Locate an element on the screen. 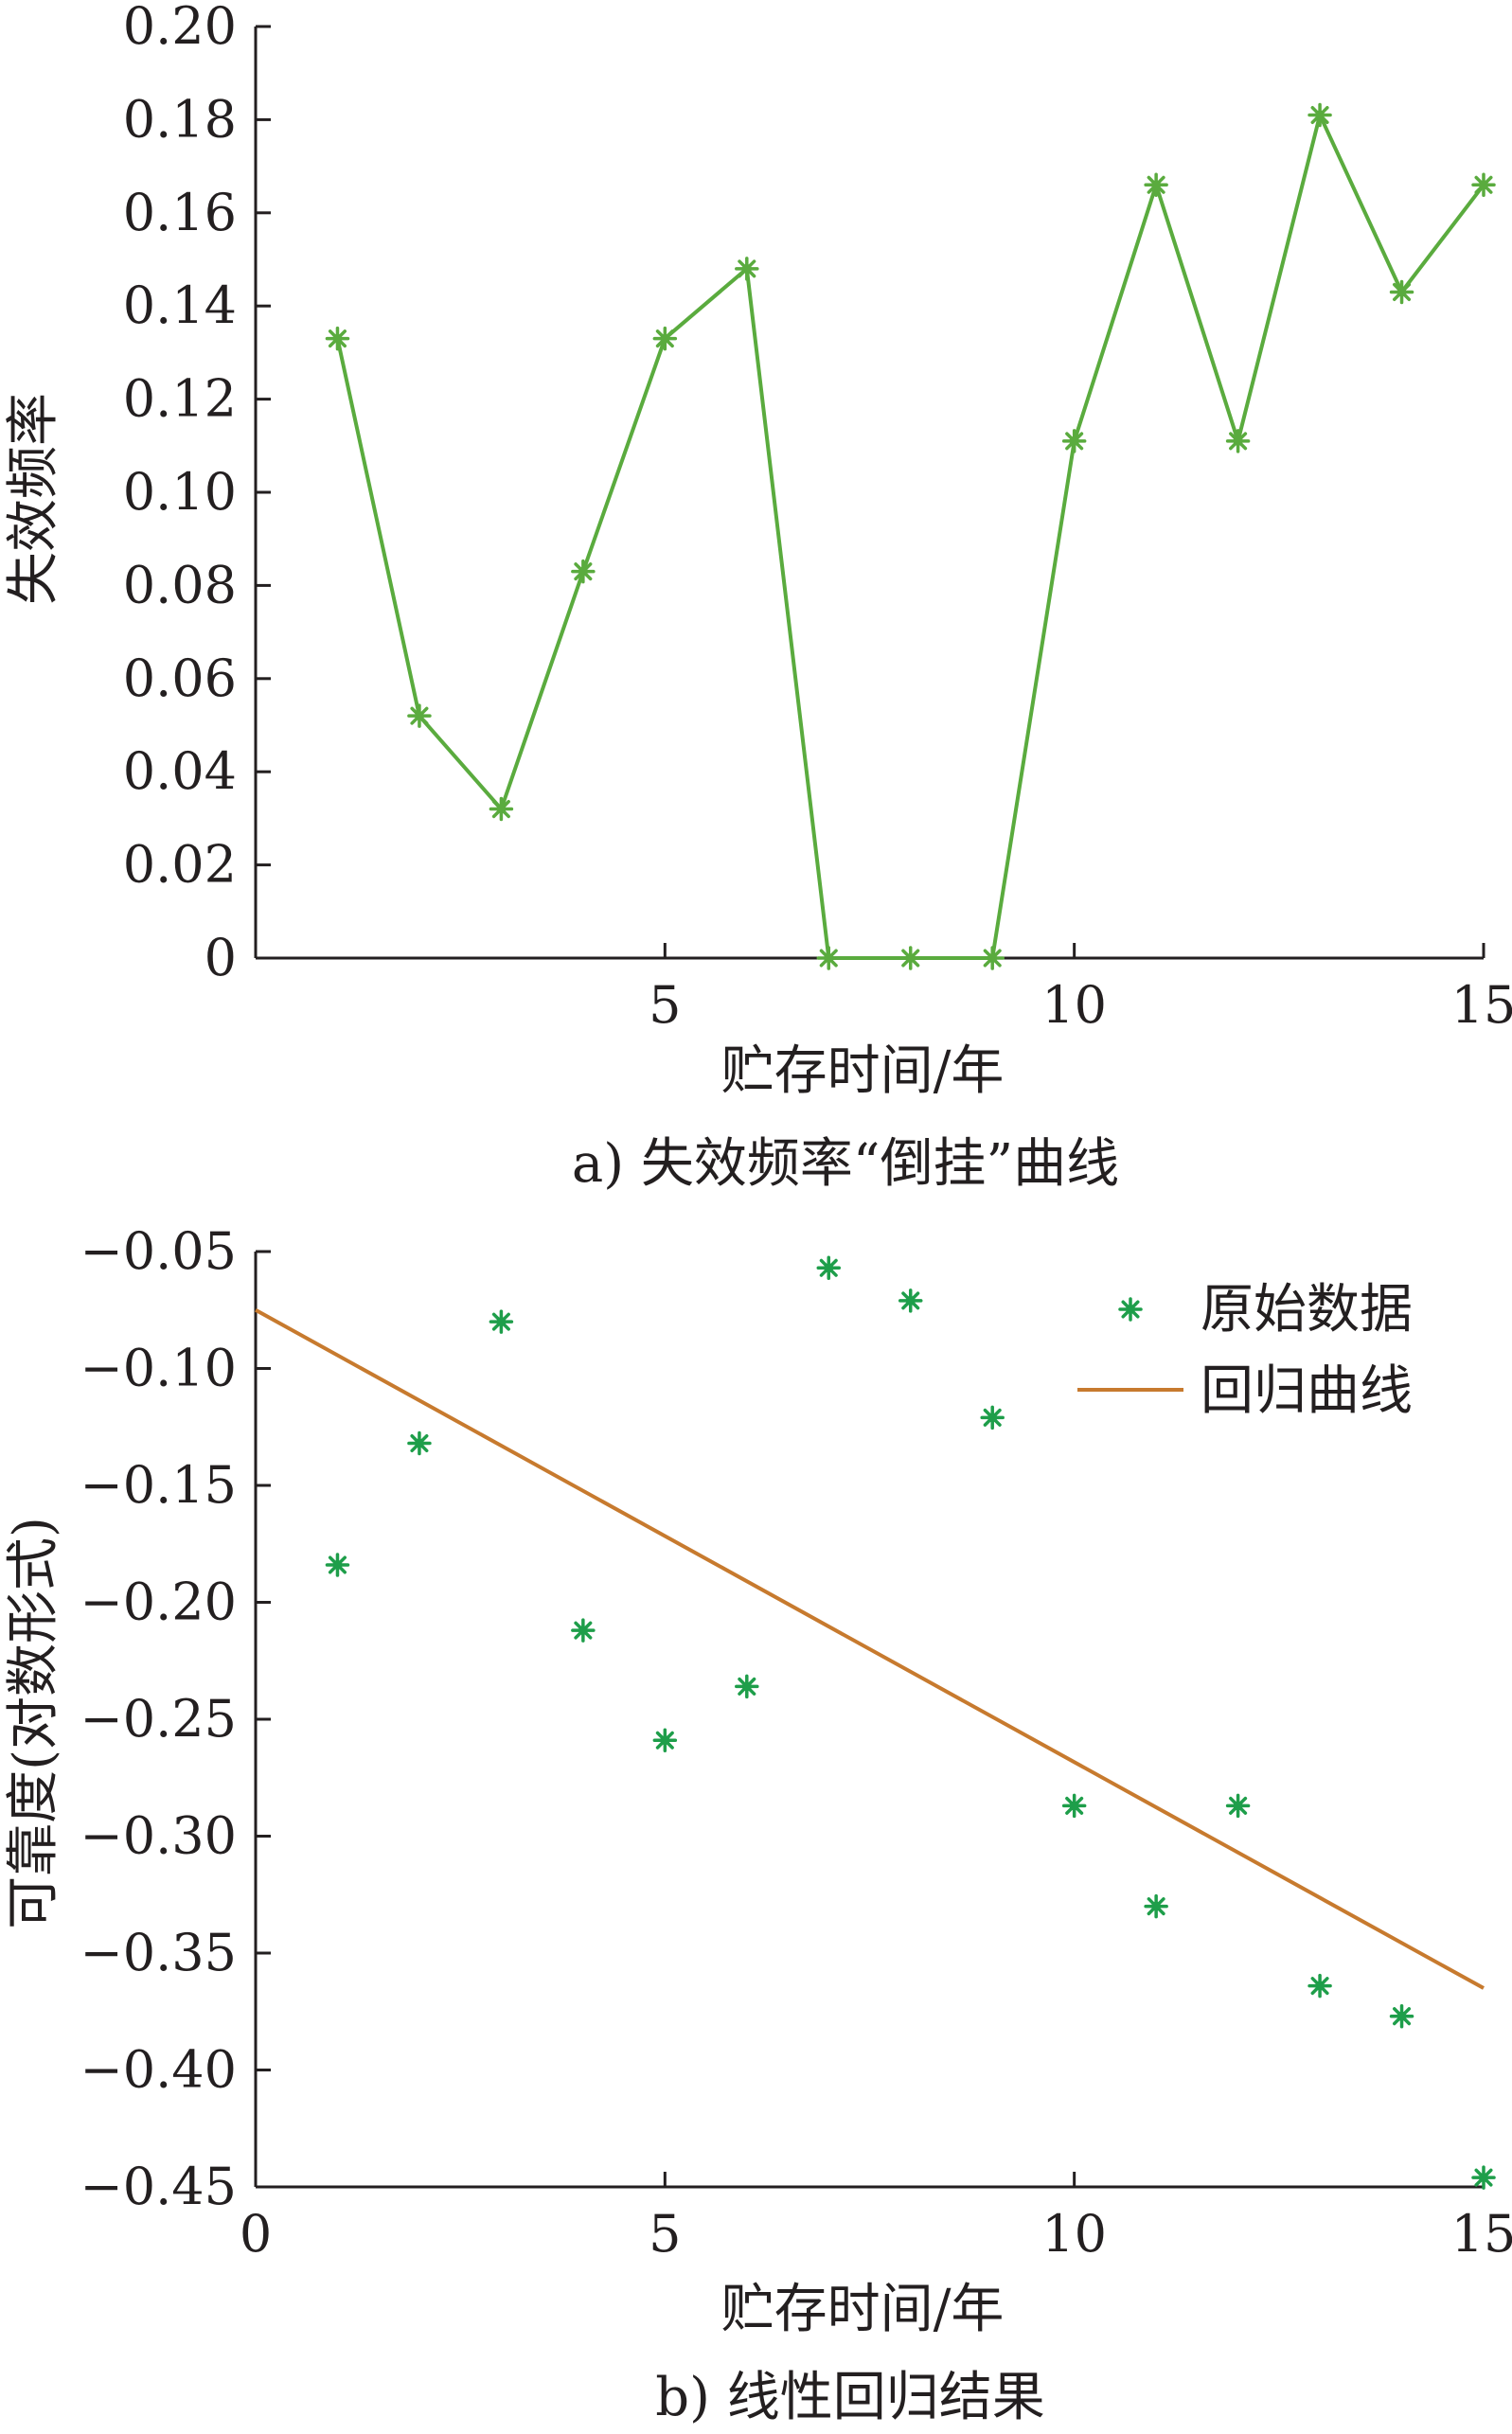  panel-a-x-tick-label: 10 is located at coordinates (1074, 1005).